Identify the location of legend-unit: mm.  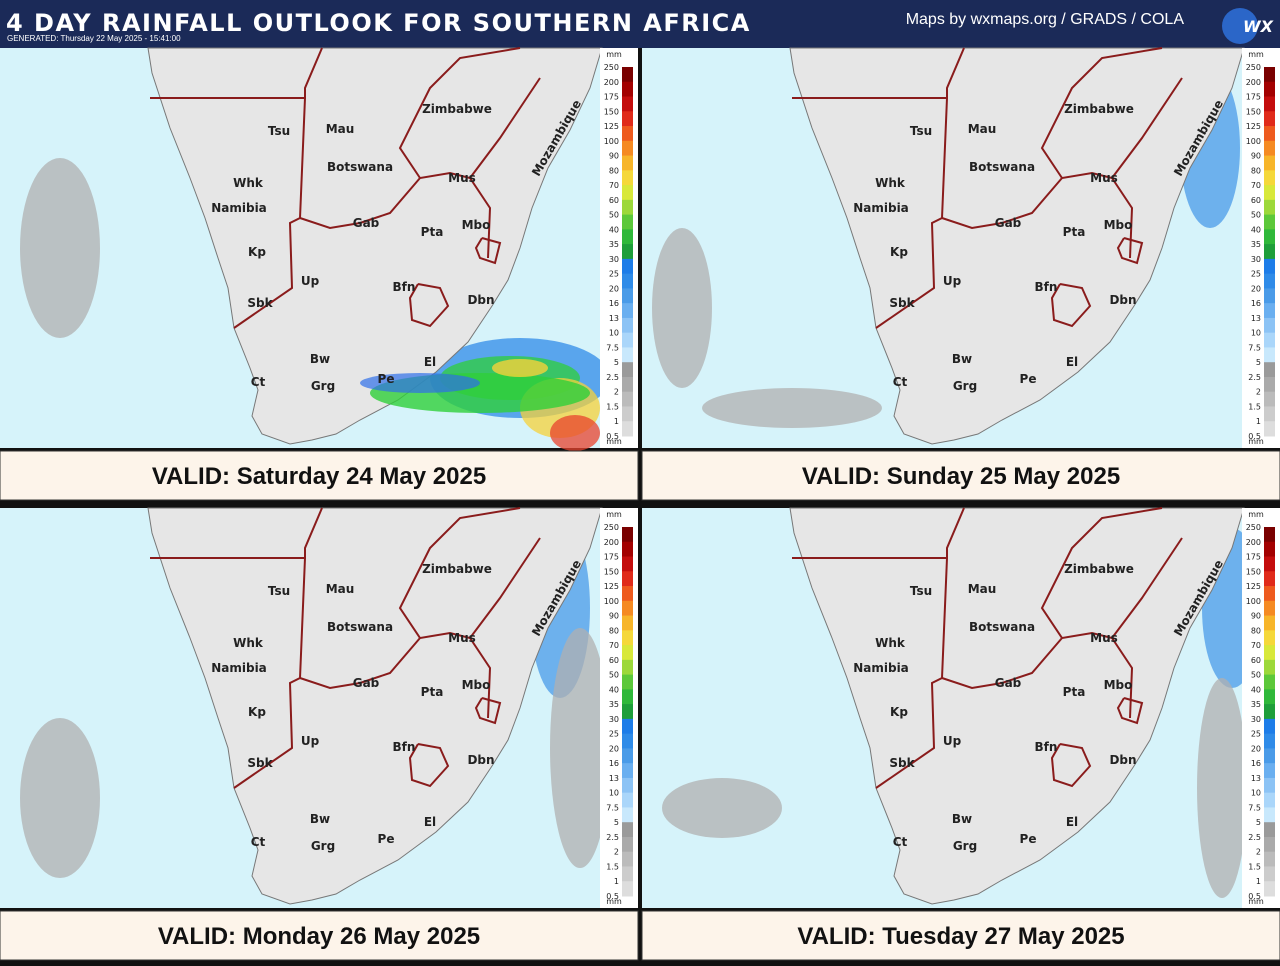
(1256, 514).